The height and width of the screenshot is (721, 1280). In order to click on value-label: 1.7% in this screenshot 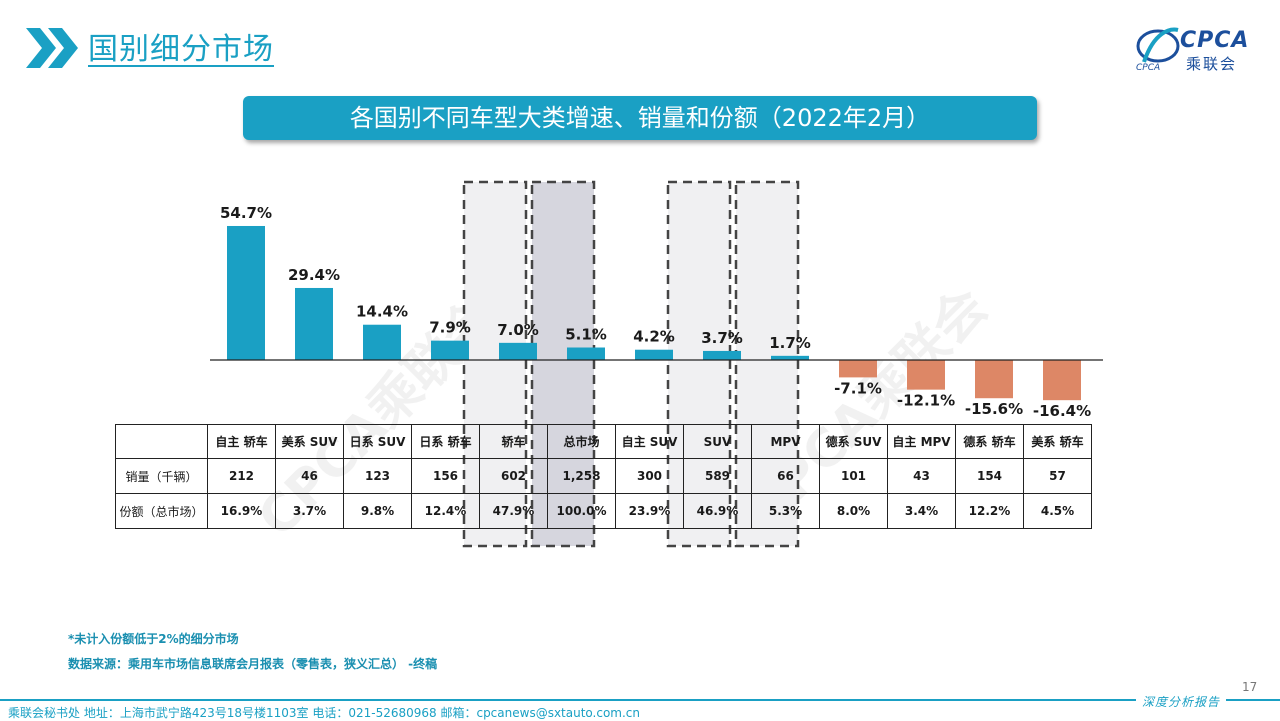, I will do `click(790, 343)`.